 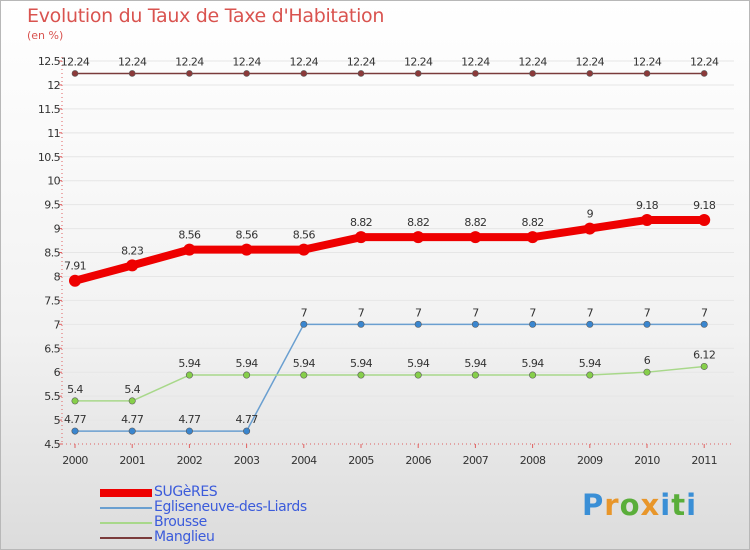 I want to click on x-tick-label: 2009, so click(x=590, y=460).